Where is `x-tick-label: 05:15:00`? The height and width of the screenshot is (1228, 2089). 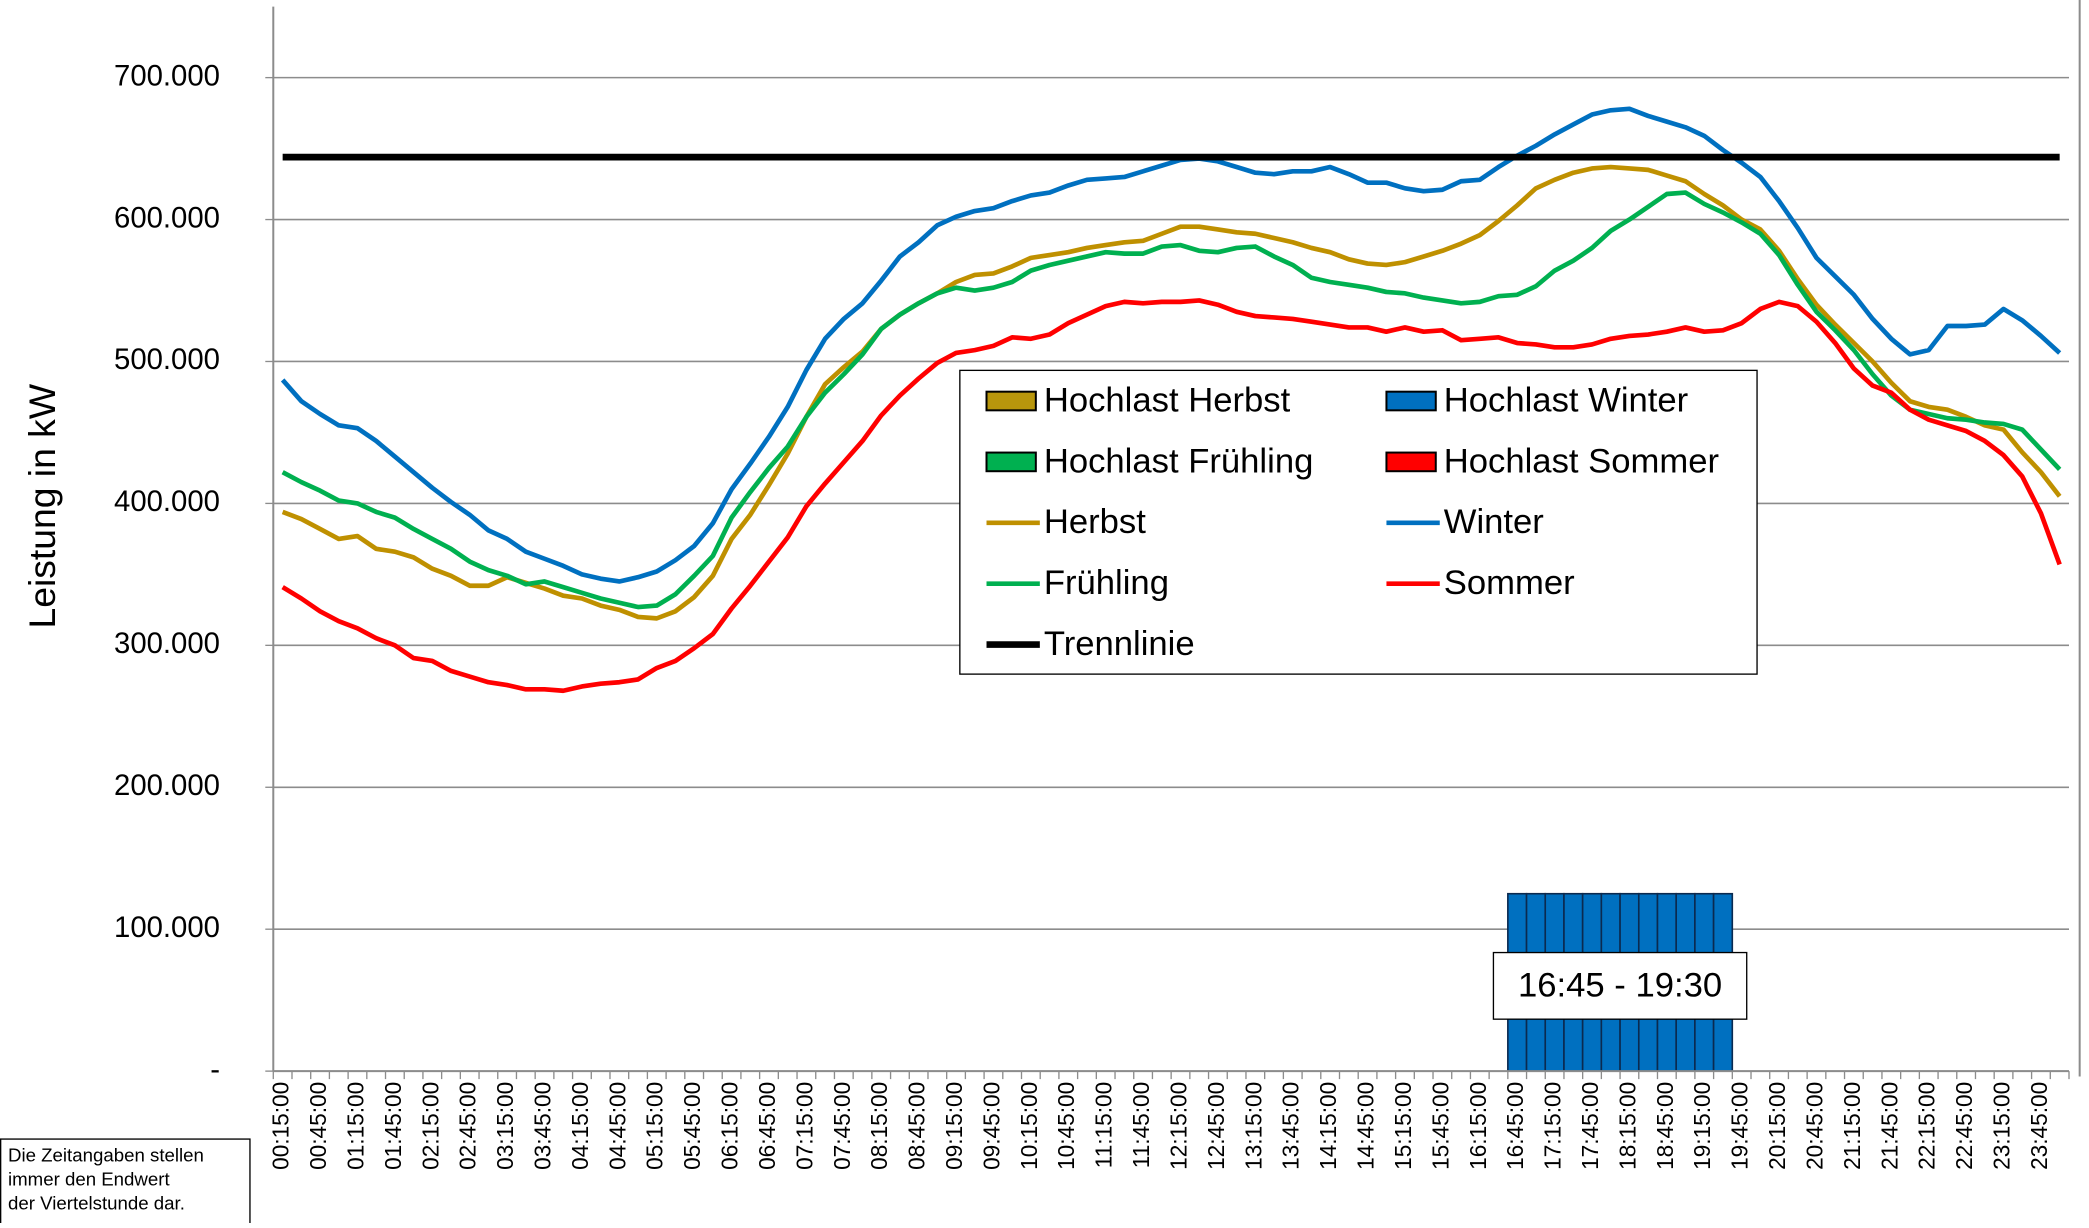
x-tick-label: 05:15:00 is located at coordinates (655, 1126).